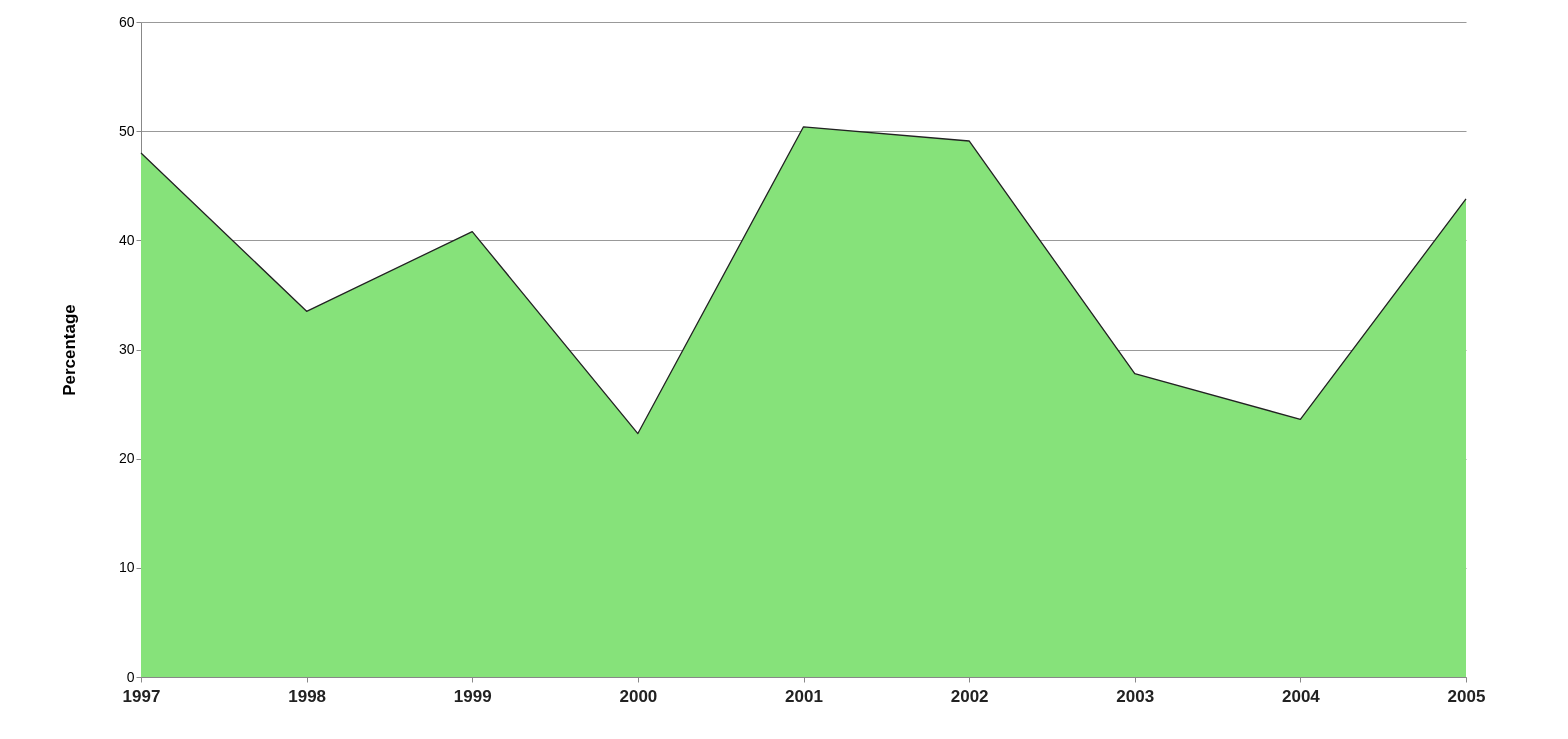 The height and width of the screenshot is (739, 1568). Describe the element at coordinates (126, 458) in the screenshot. I see `y-tick-label: 20` at that location.